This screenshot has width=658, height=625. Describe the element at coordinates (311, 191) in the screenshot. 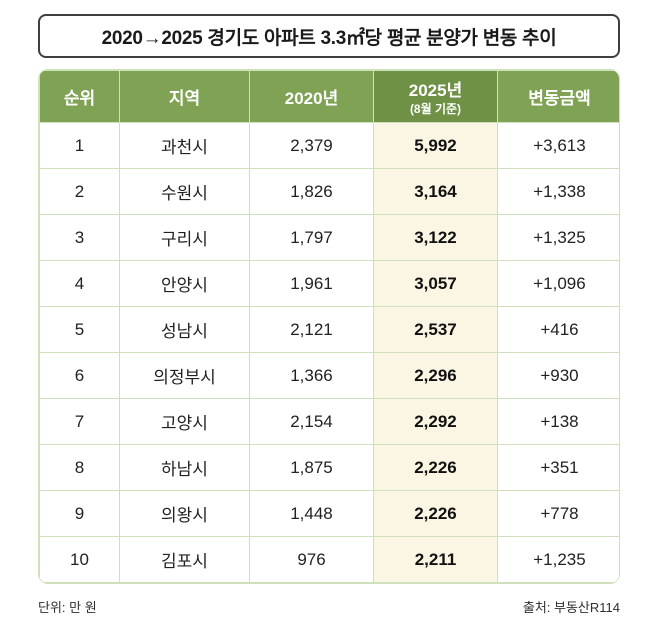

I see `price-2020-cell: 1,826` at that location.